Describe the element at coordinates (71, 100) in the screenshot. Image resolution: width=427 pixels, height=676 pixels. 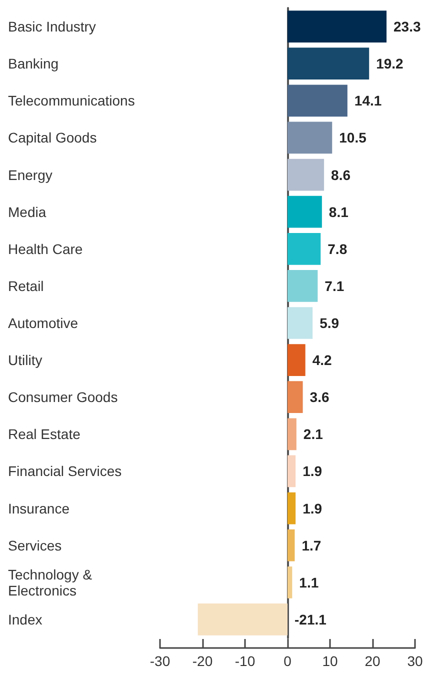
I see `y-tick-label: Telecommunications` at that location.